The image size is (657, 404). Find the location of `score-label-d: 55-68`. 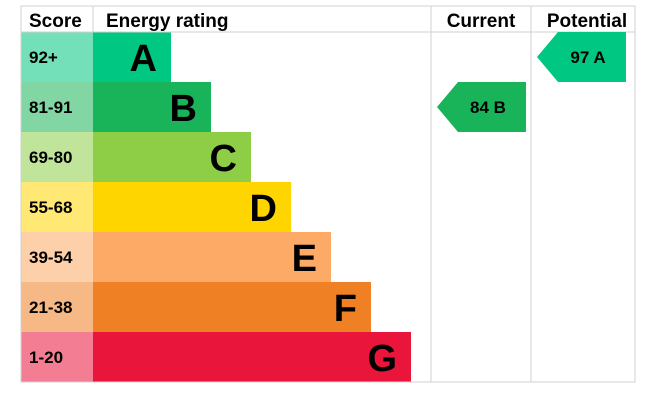

score-label-d: 55-68 is located at coordinates (50, 207).